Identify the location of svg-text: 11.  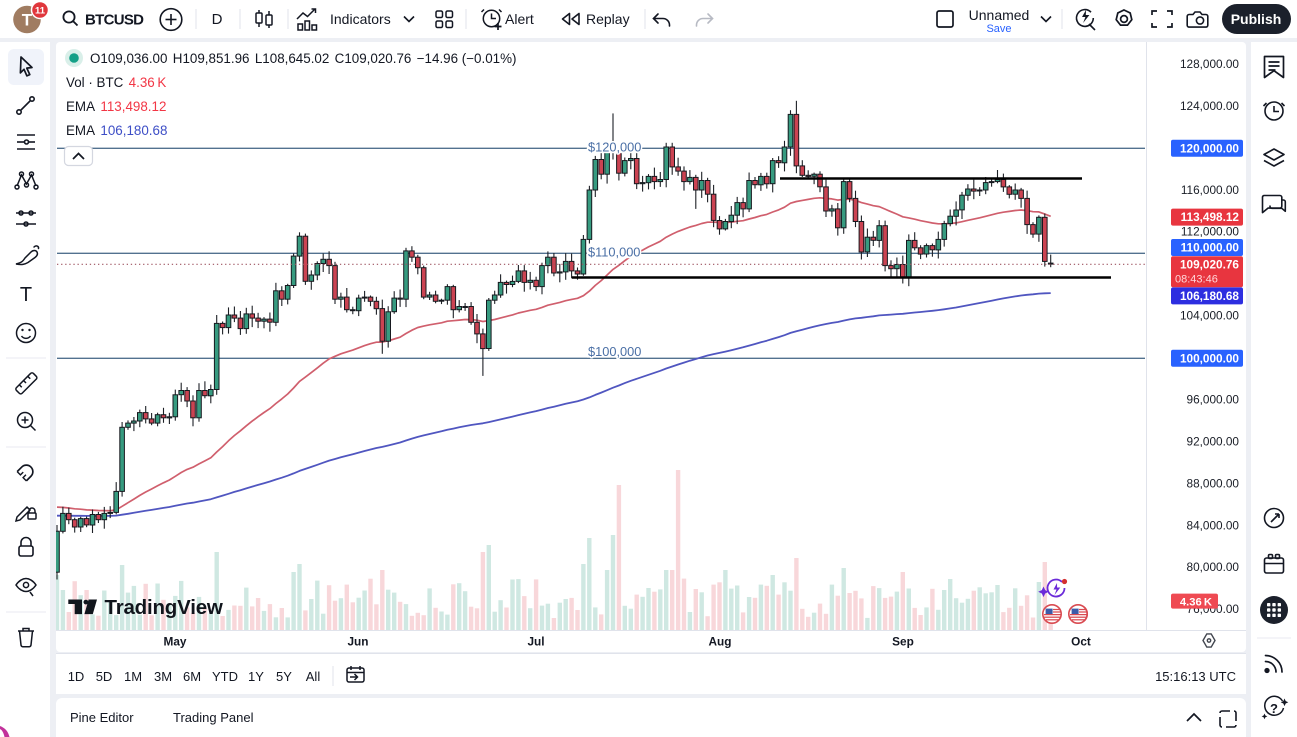
(40, 11).